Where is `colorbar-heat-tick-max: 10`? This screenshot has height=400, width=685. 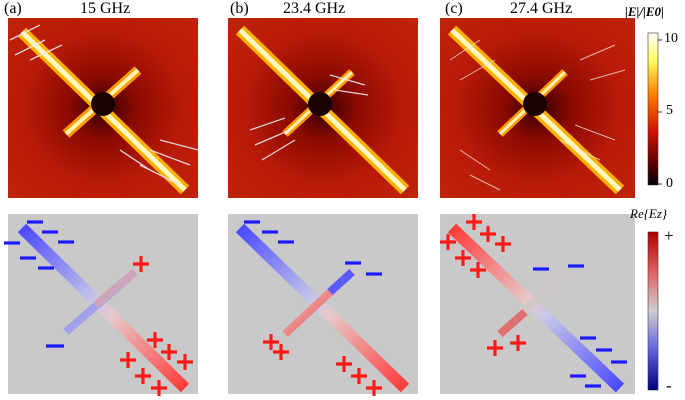 colorbar-heat-tick-max: 10 is located at coordinates (671, 38).